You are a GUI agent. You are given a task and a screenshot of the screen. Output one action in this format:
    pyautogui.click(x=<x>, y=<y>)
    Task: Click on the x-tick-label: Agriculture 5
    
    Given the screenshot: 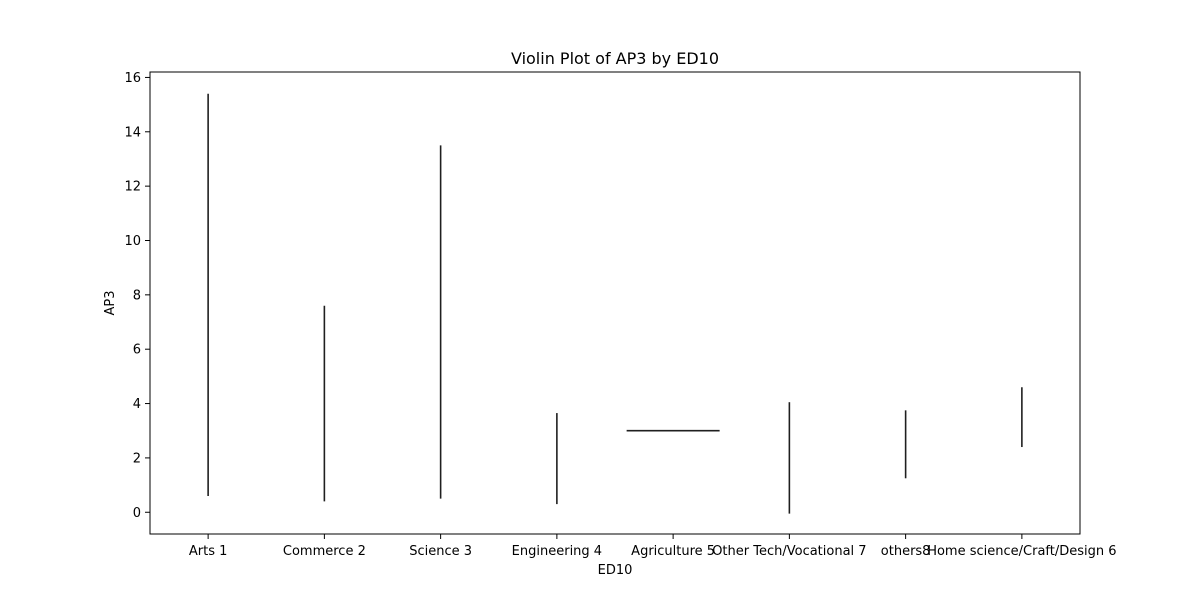 What is the action you would take?
    pyautogui.click(x=673, y=551)
    